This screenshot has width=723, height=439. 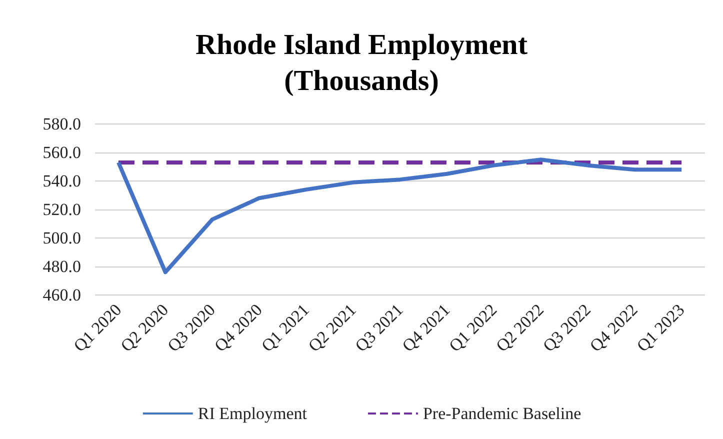 I want to click on y-tick-label: 480.0, so click(x=61, y=266).